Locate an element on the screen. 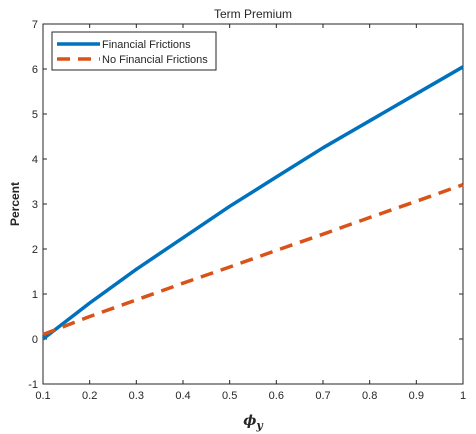  x-tick-label: 0.9 is located at coordinates (416, 396).